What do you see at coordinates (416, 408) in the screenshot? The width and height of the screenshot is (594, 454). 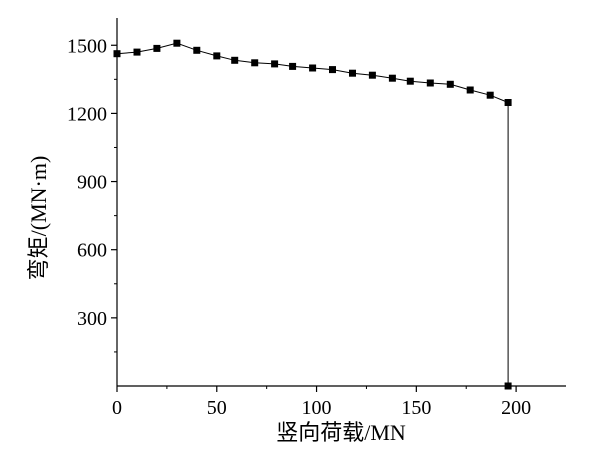 I see `x-tick-label: 150` at bounding box center [416, 408].